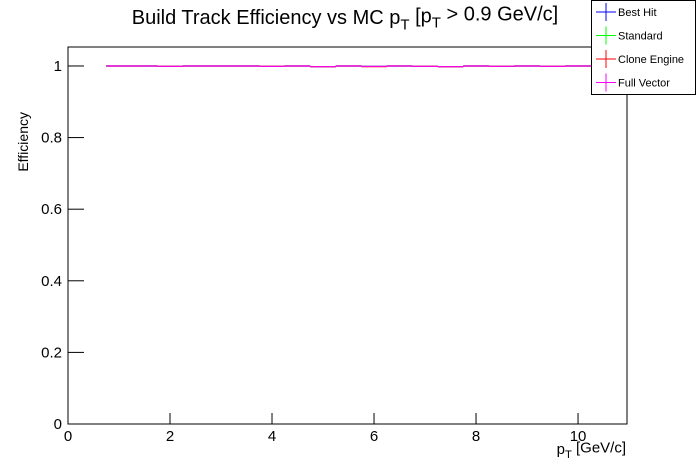 The height and width of the screenshot is (472, 696). I want to click on text-part: [p, so click(421, 16).